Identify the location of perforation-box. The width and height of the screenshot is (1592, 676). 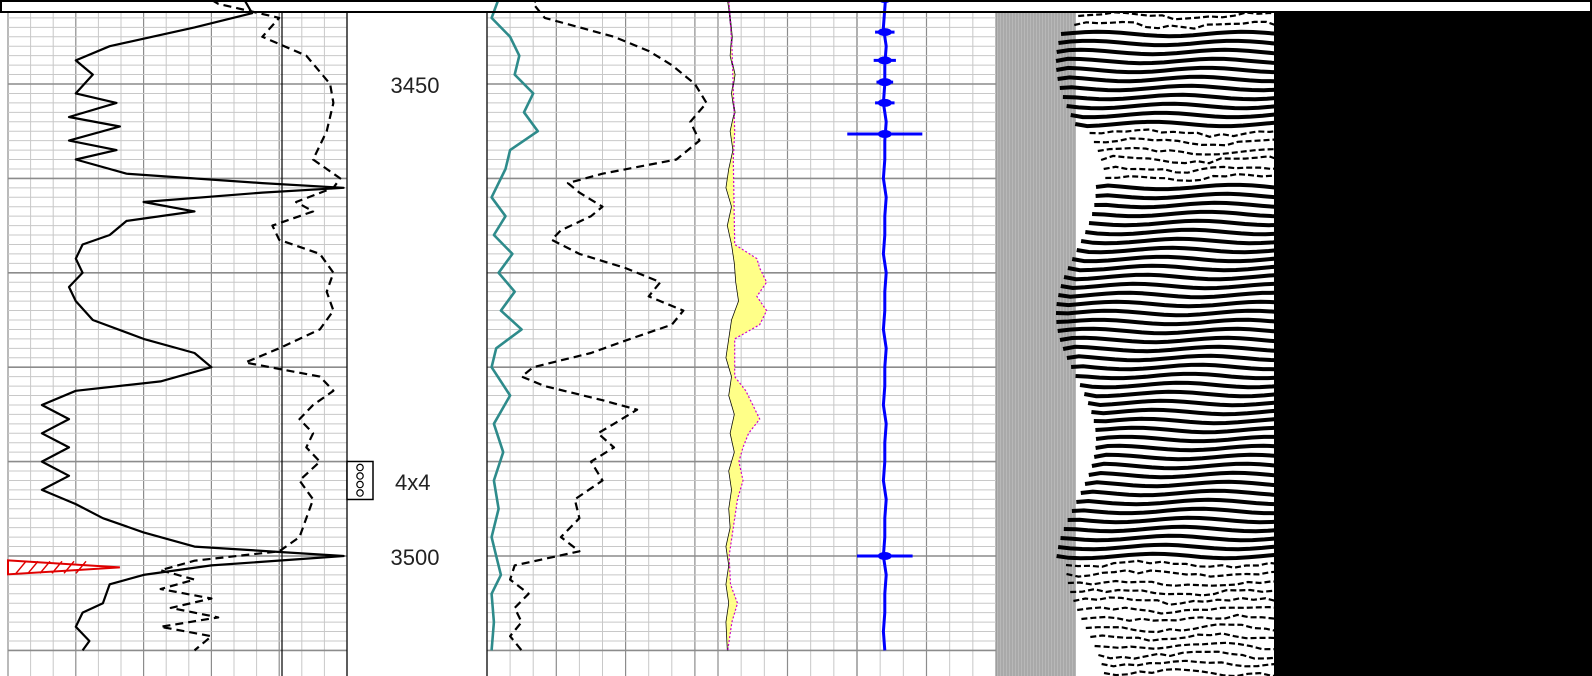
(360, 480).